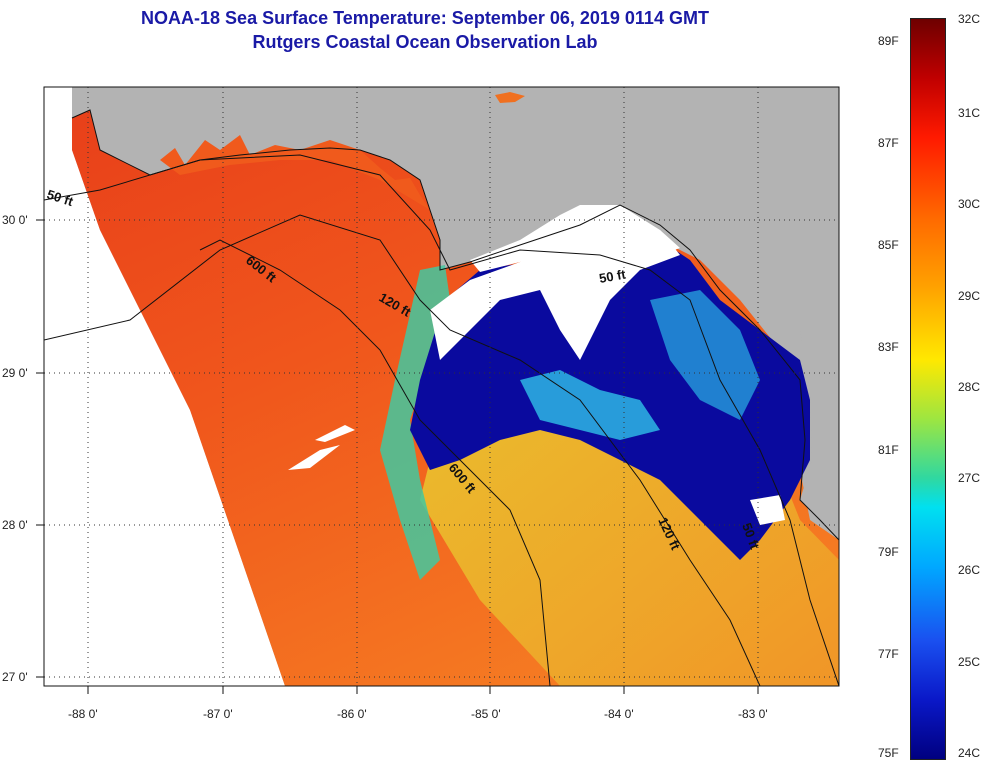  Describe the element at coordinates (218, 714) in the screenshot. I see `lon-tick-label: -87 0'` at that location.